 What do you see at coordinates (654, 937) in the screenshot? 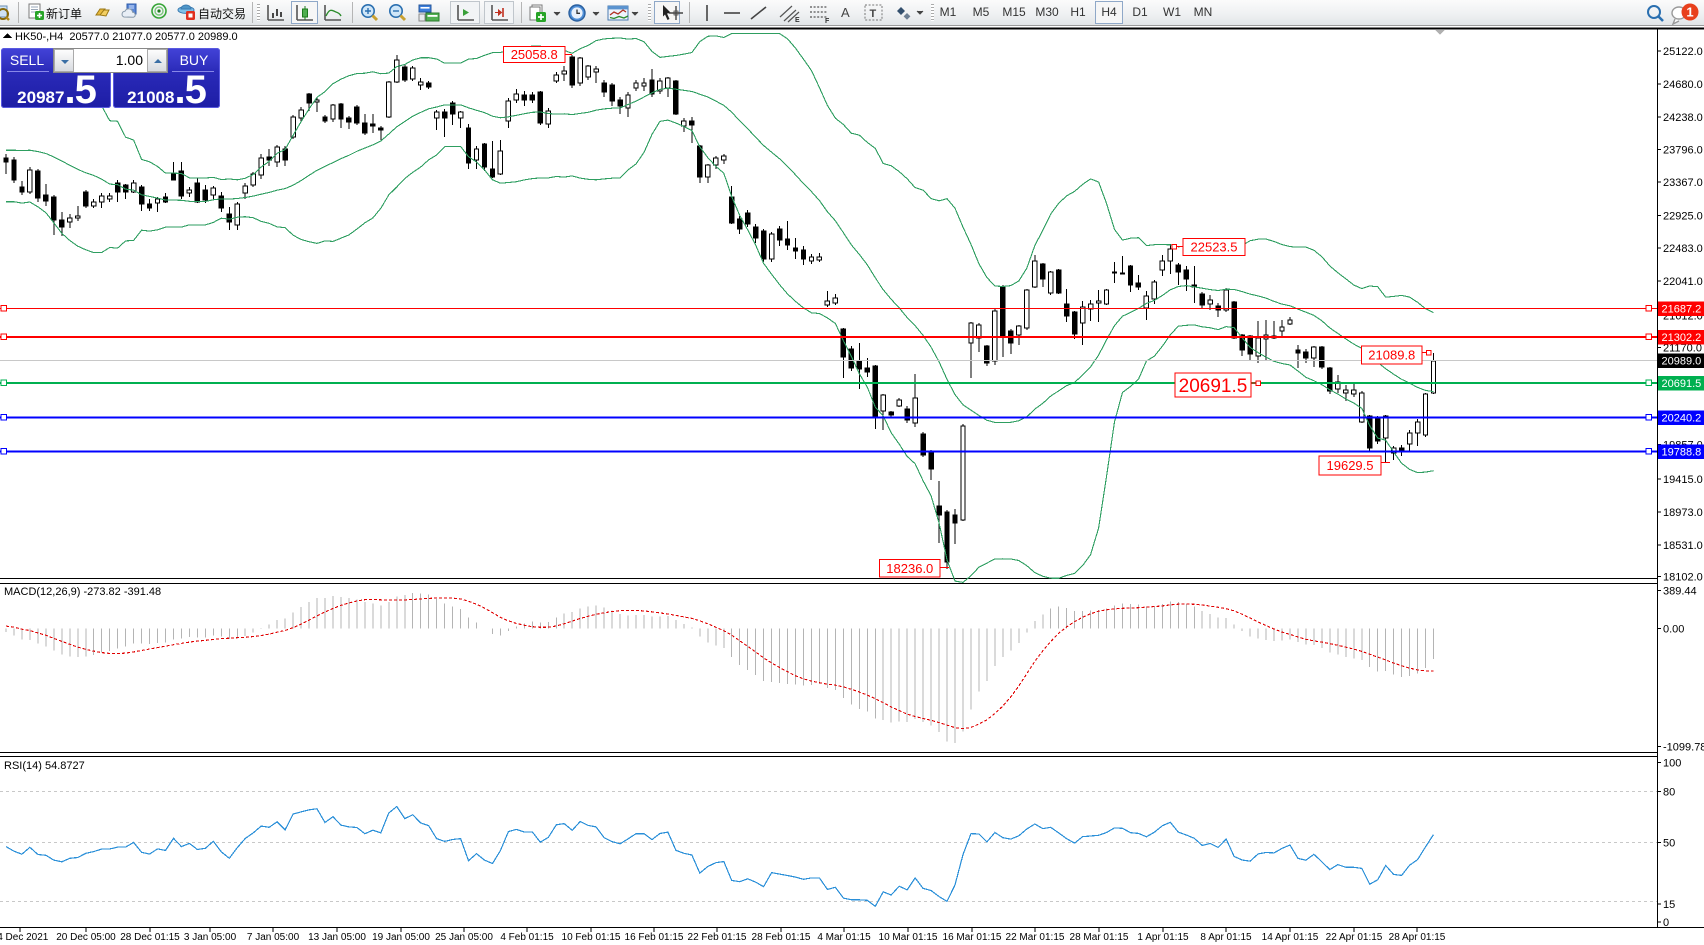
I see `svg-text: 16 Feb 01:15` at bounding box center [654, 937].